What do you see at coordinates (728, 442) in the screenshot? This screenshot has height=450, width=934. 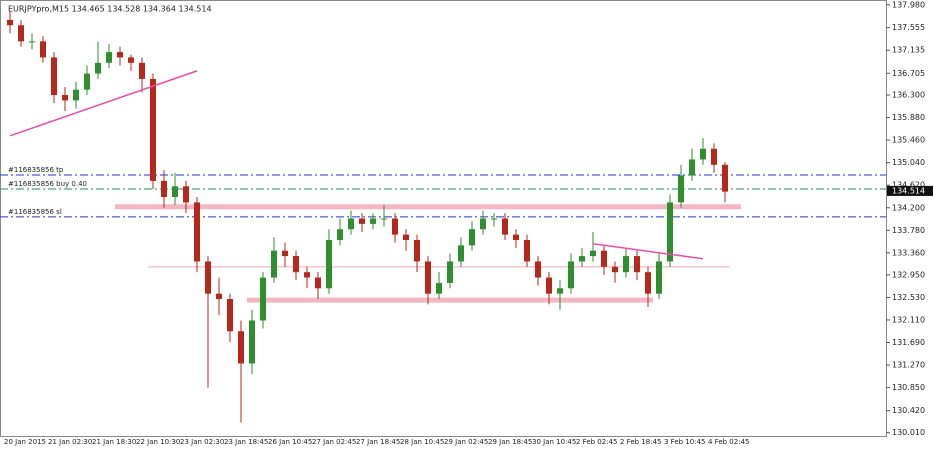 I see `x-tick-label: 4 Feb 02:45` at bounding box center [728, 442].